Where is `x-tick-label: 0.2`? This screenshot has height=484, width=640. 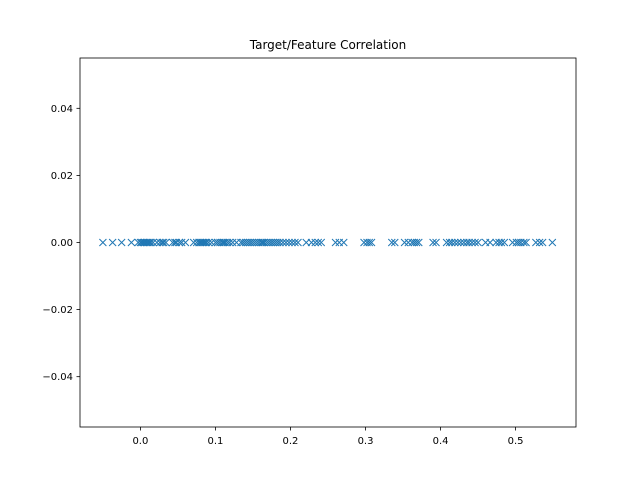
x-tick-label: 0.2 is located at coordinates (291, 441).